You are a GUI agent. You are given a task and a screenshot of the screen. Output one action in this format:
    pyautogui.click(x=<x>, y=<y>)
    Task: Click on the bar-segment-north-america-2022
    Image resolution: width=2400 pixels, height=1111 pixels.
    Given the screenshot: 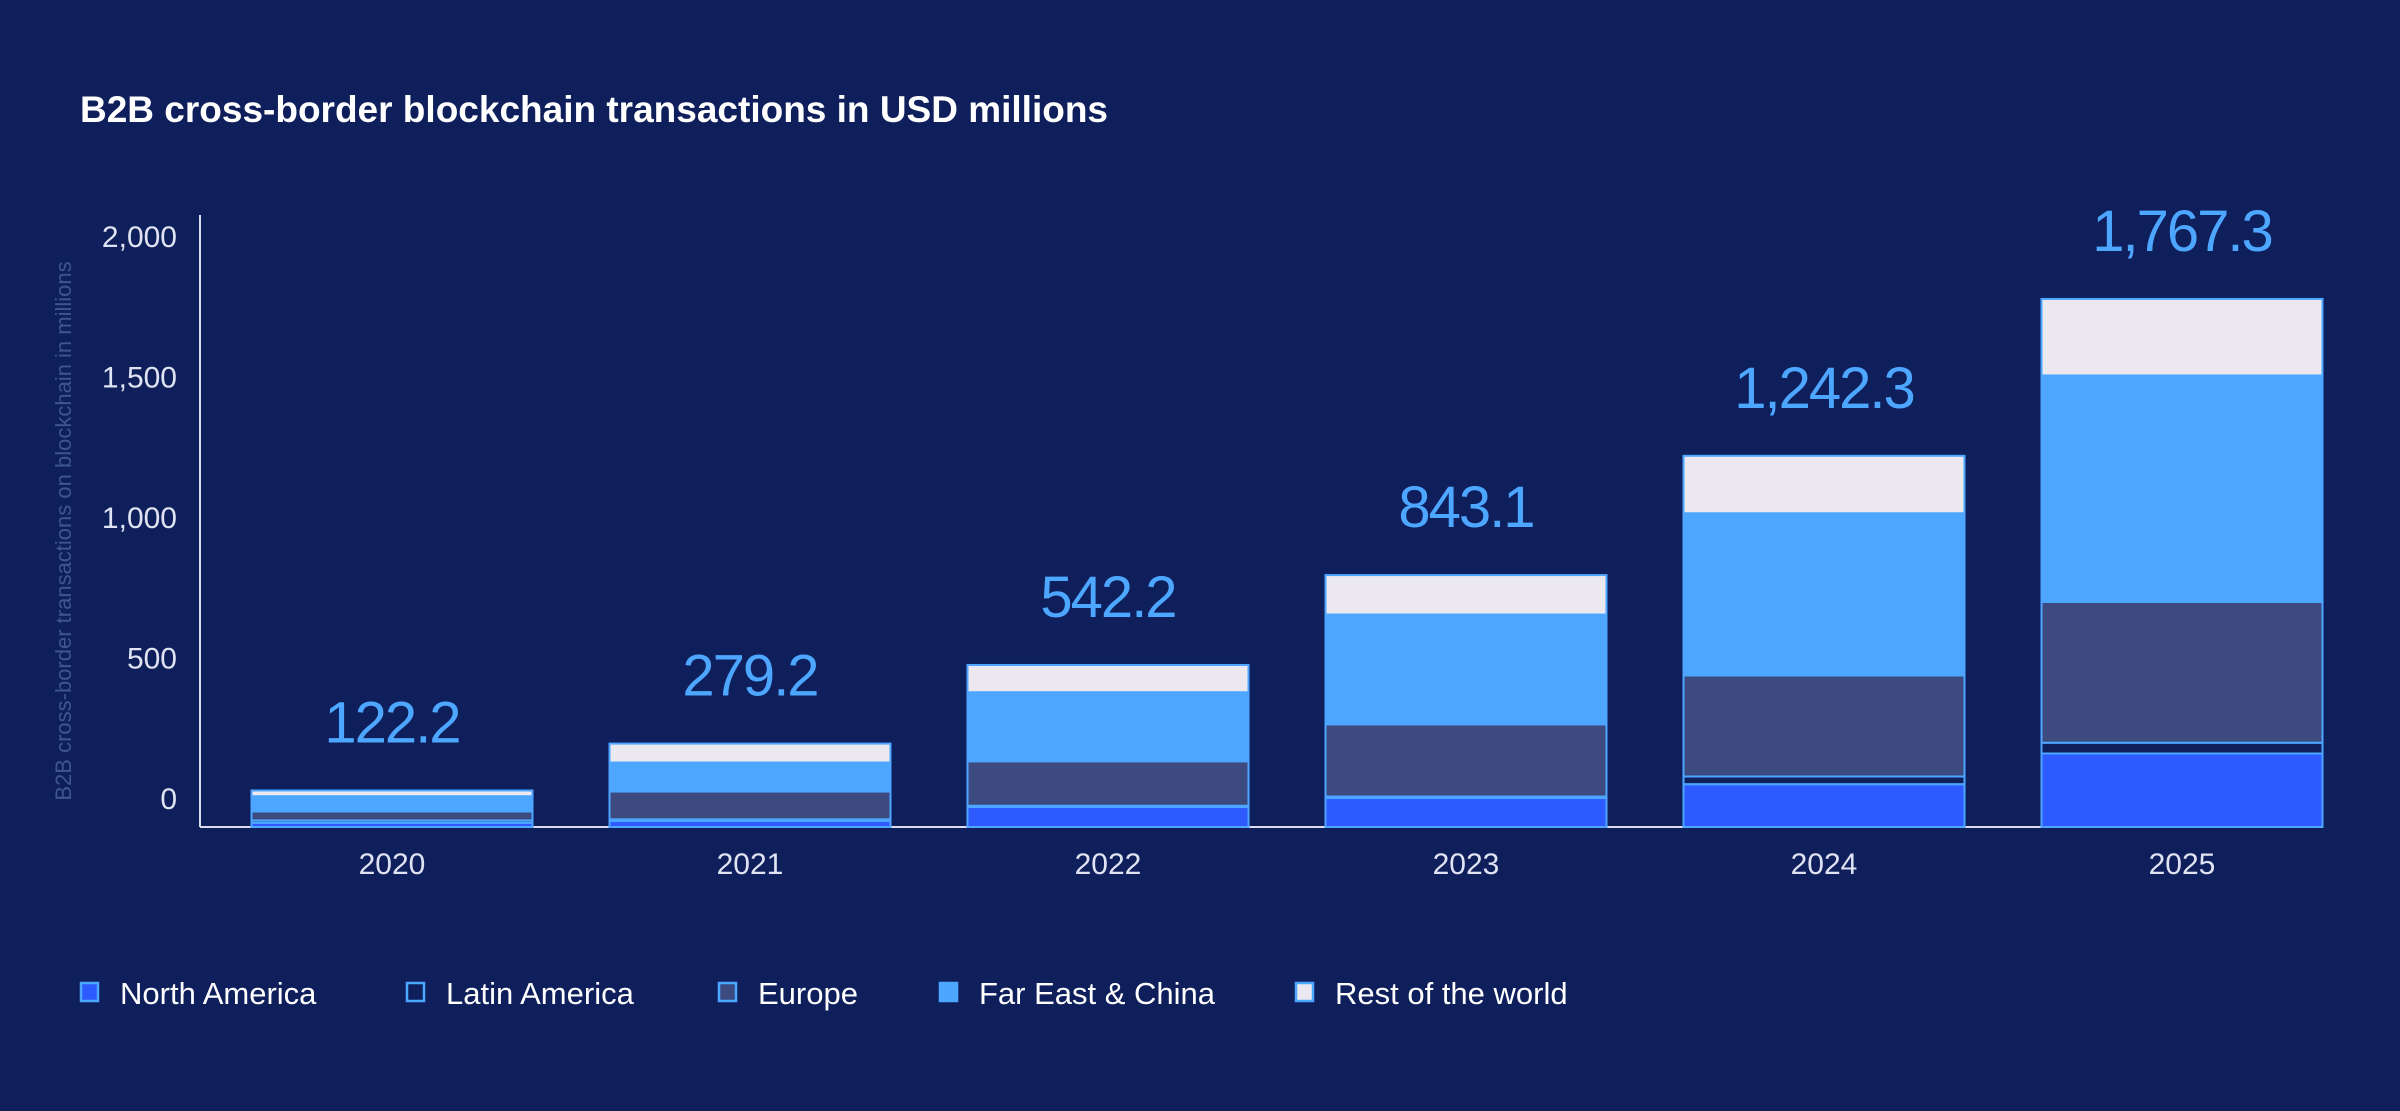 What is the action you would take?
    pyautogui.click(x=1108, y=817)
    